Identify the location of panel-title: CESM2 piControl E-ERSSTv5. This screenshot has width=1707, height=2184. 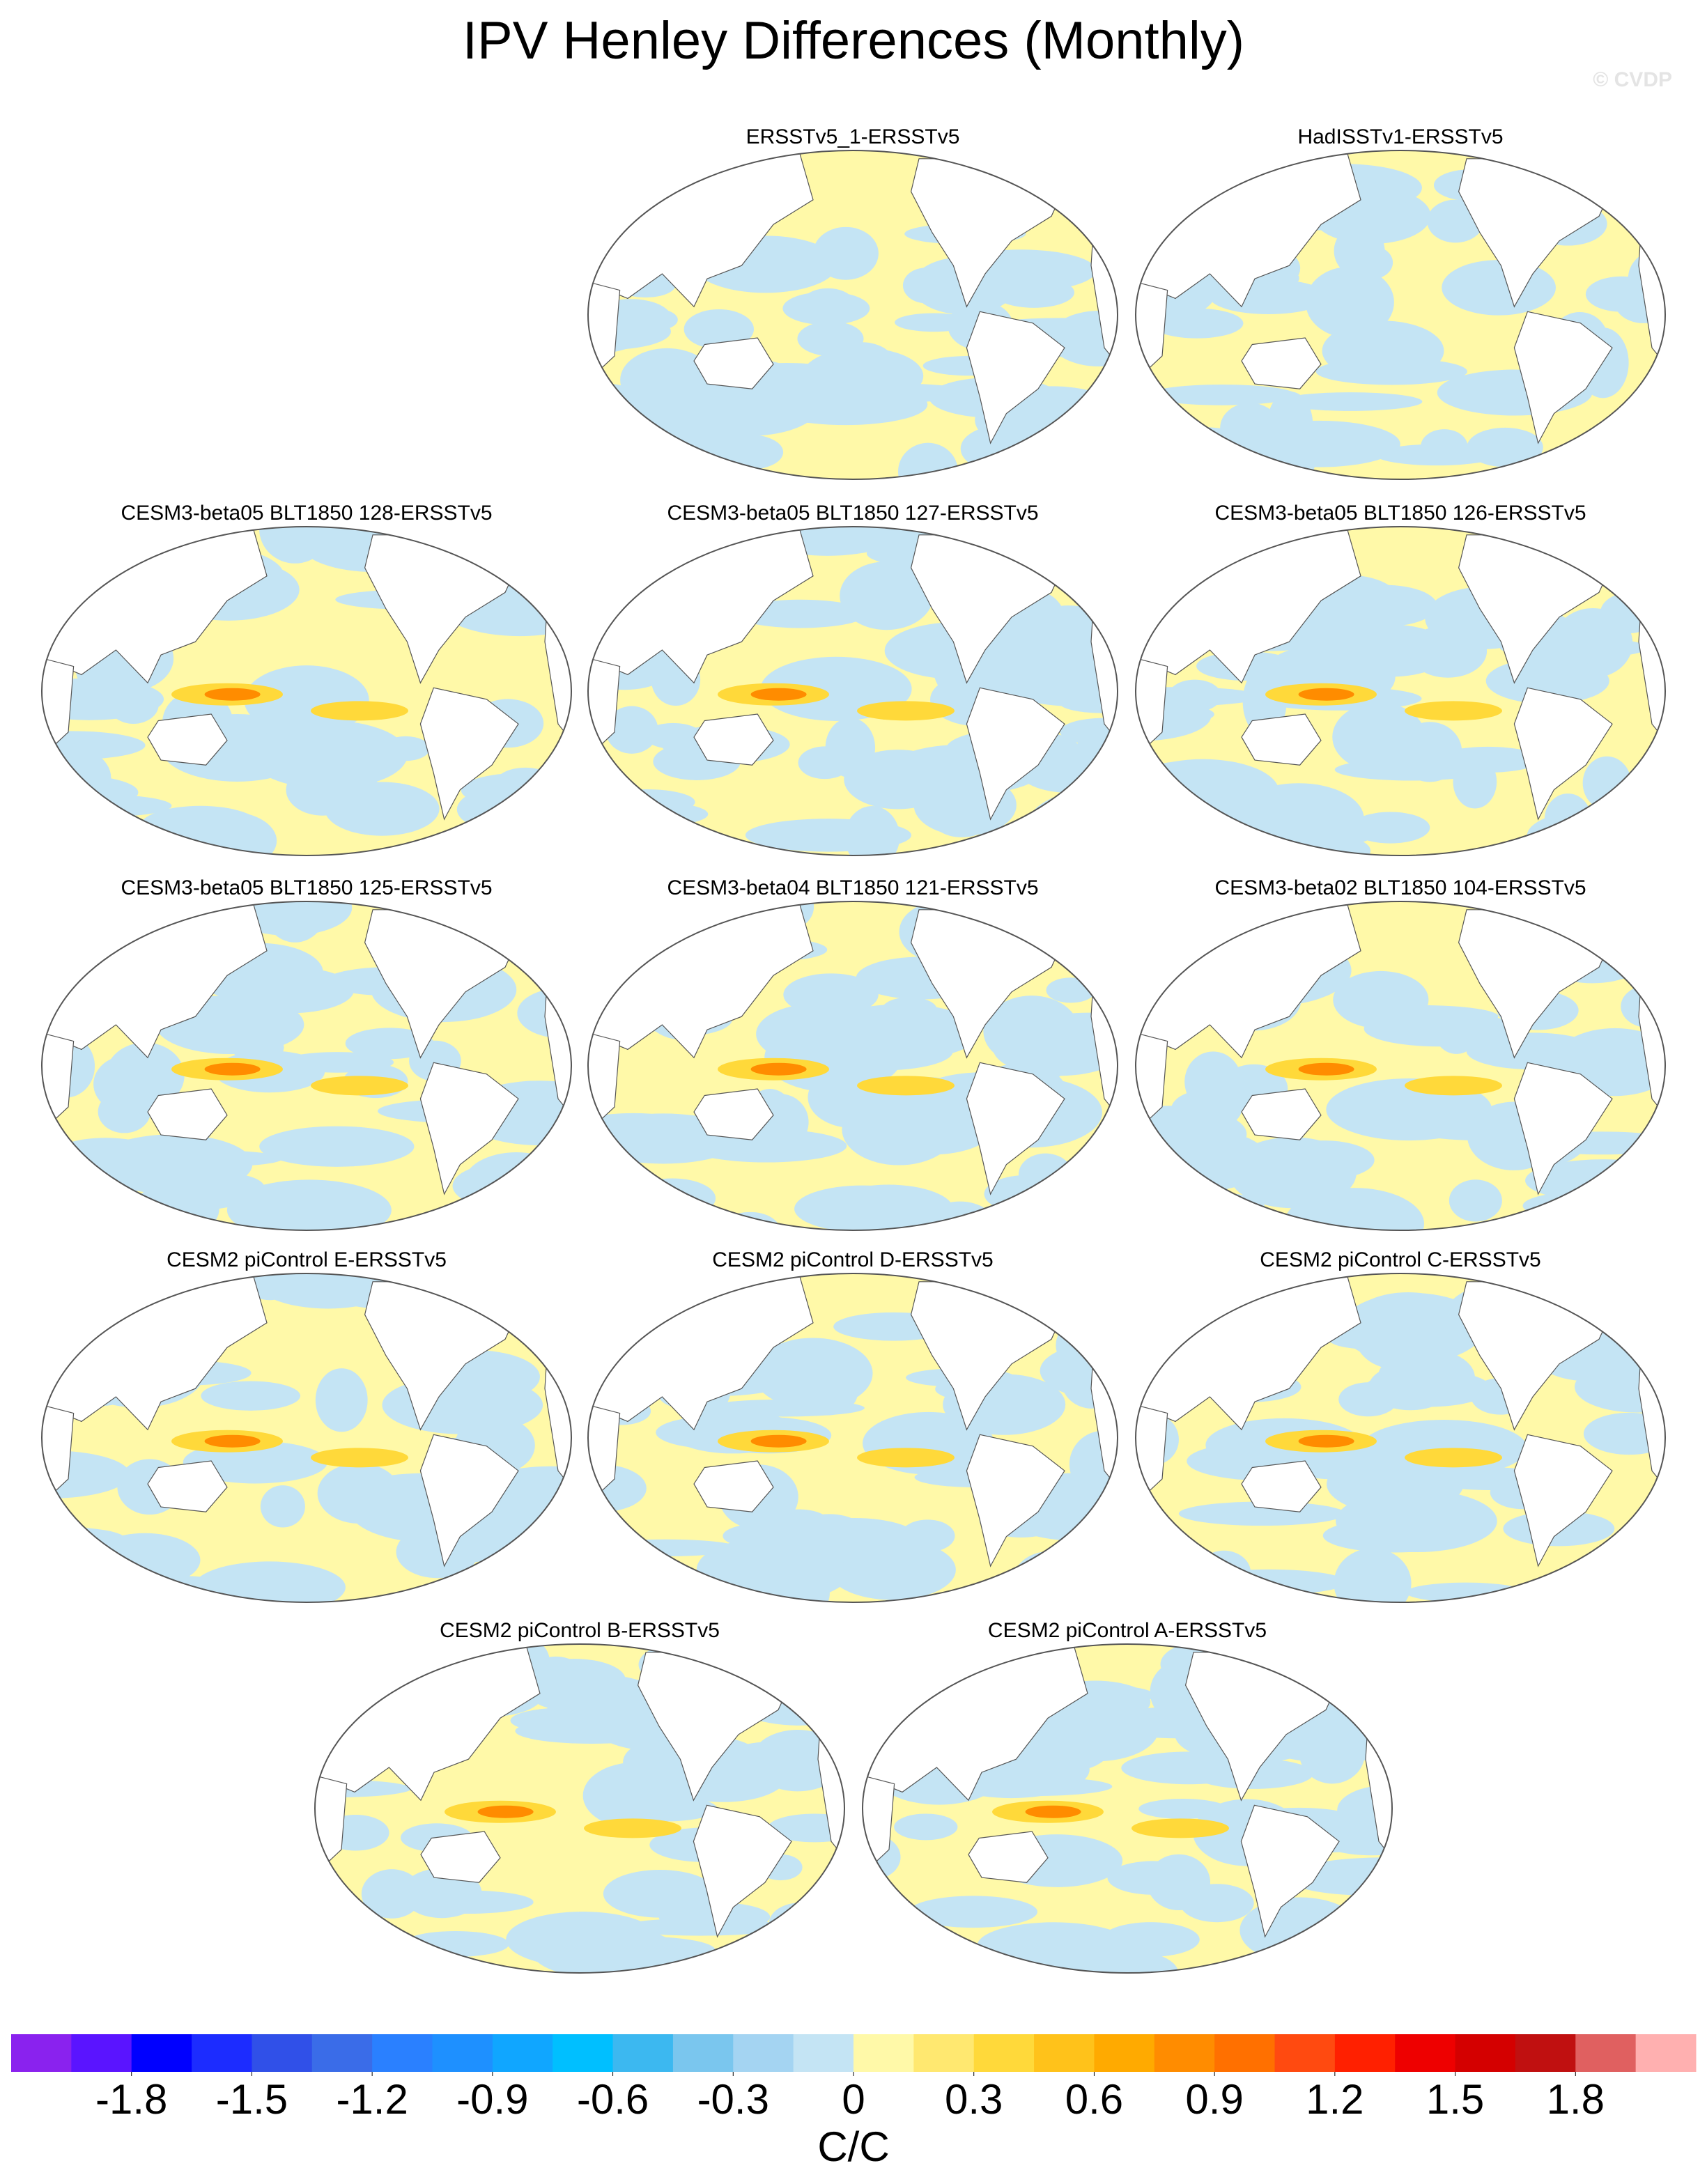
(307, 1259).